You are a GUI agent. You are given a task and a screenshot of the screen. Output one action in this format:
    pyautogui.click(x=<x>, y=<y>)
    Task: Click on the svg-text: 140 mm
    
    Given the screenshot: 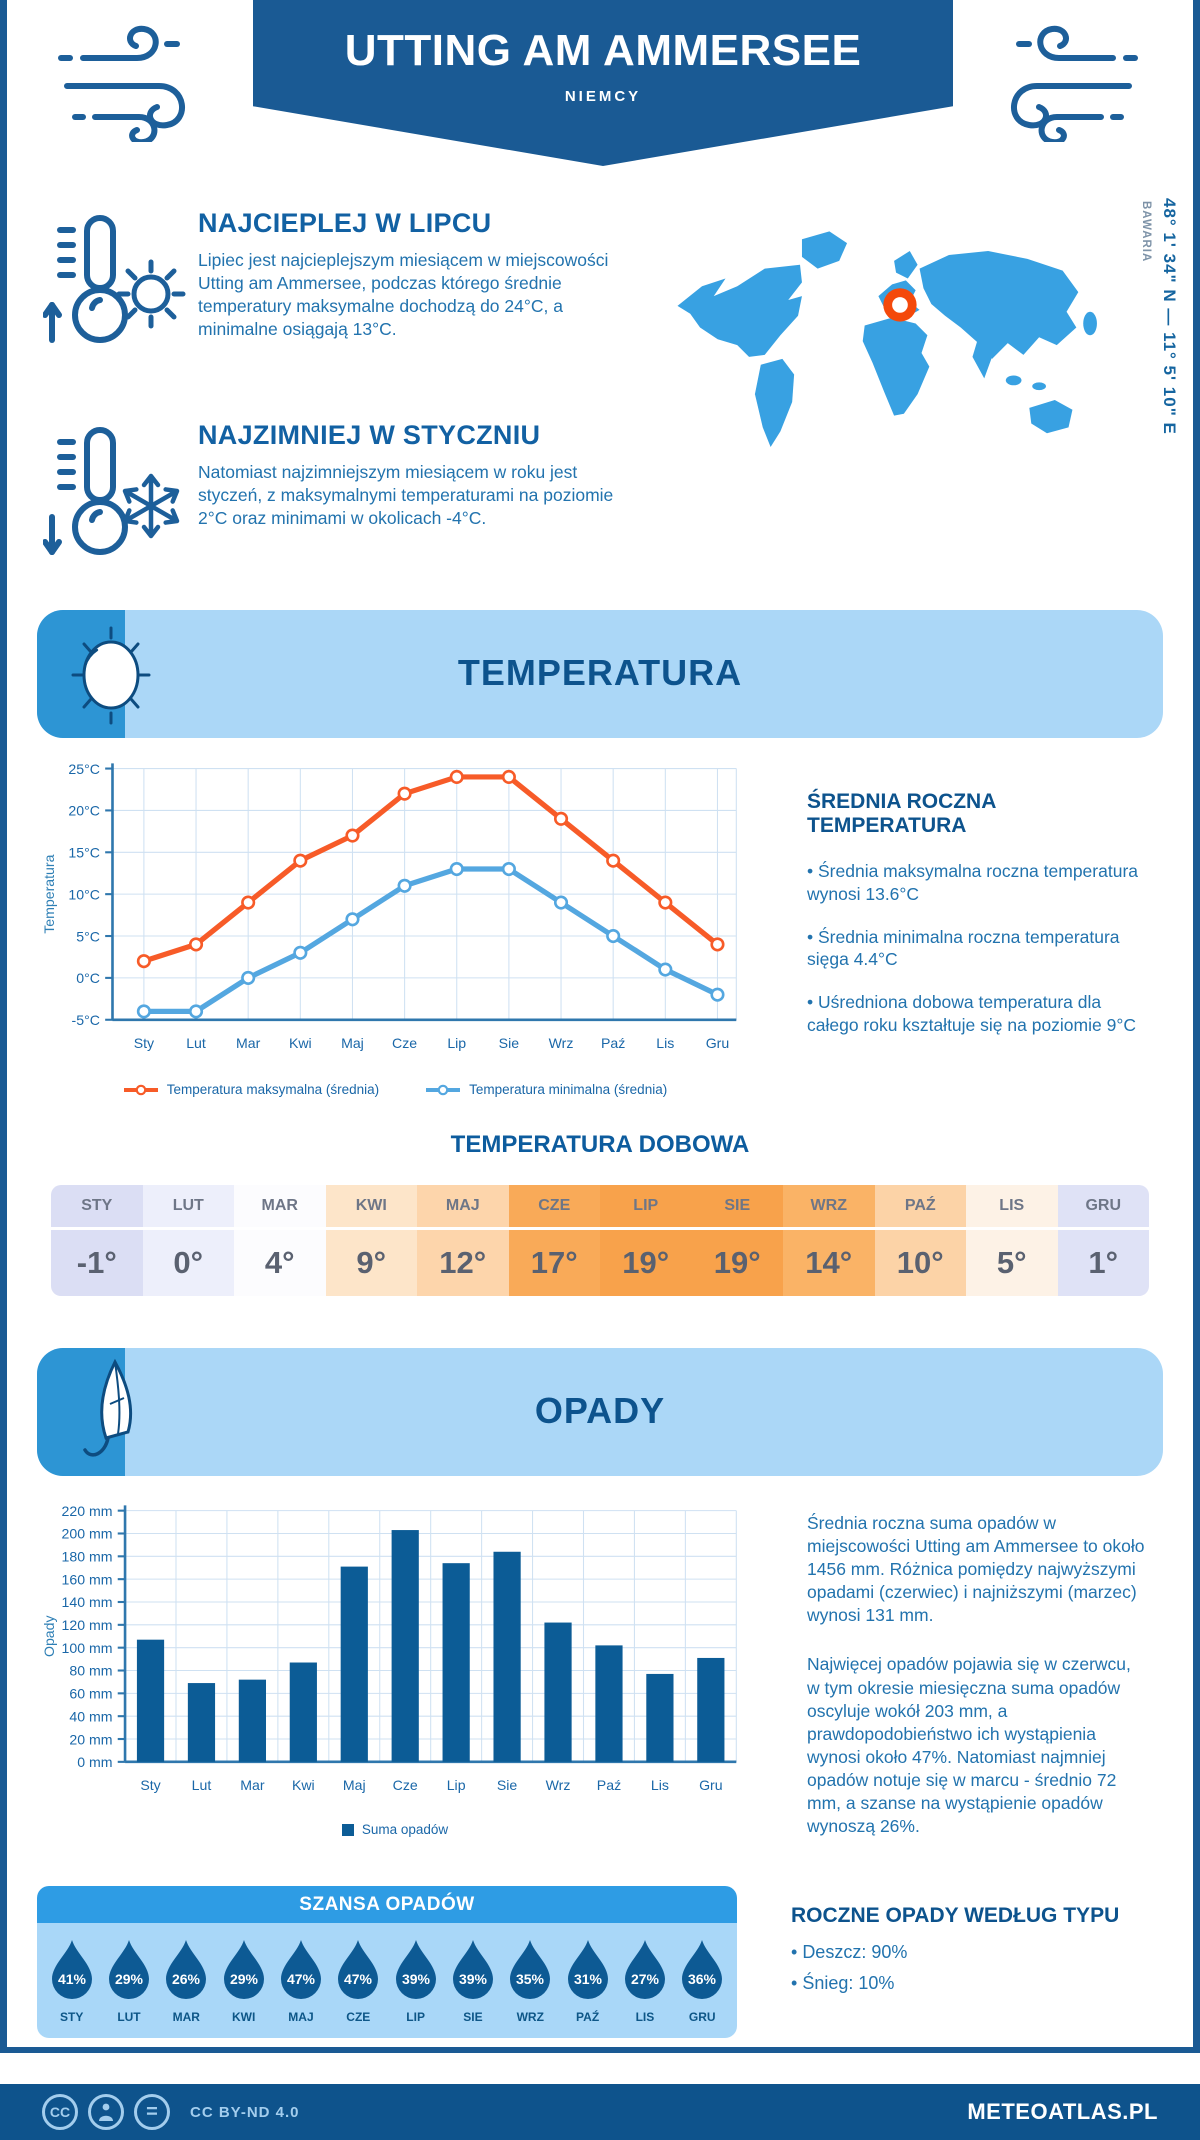 What is the action you would take?
    pyautogui.click(x=87, y=1602)
    